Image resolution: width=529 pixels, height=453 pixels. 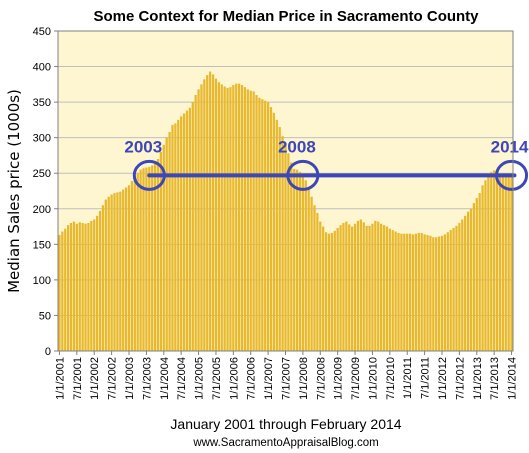 What do you see at coordinates (408, 378) in the screenshot?
I see `x-tick-label: 1/1/2011` at bounding box center [408, 378].